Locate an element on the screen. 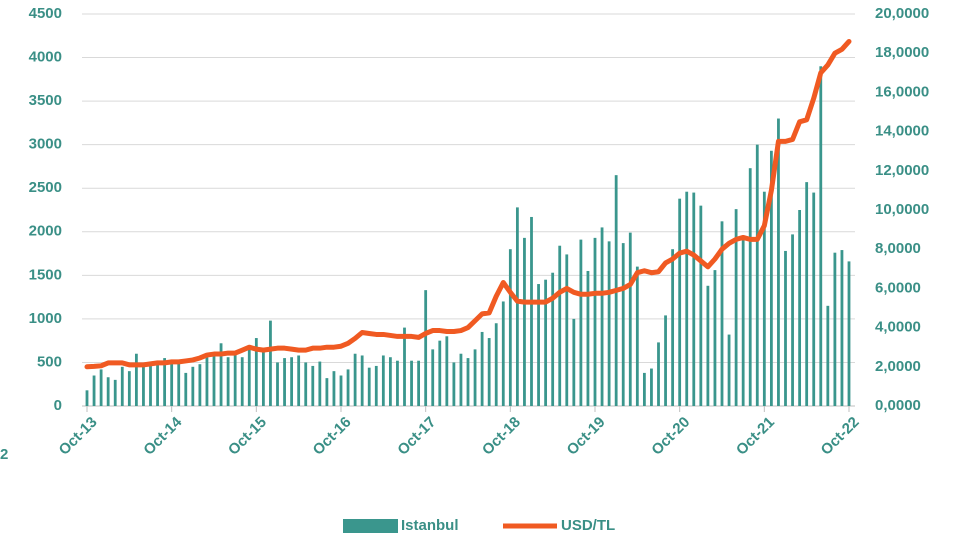 The width and height of the screenshot is (961, 541). y-tick-label: 3500 is located at coordinates (45, 100).